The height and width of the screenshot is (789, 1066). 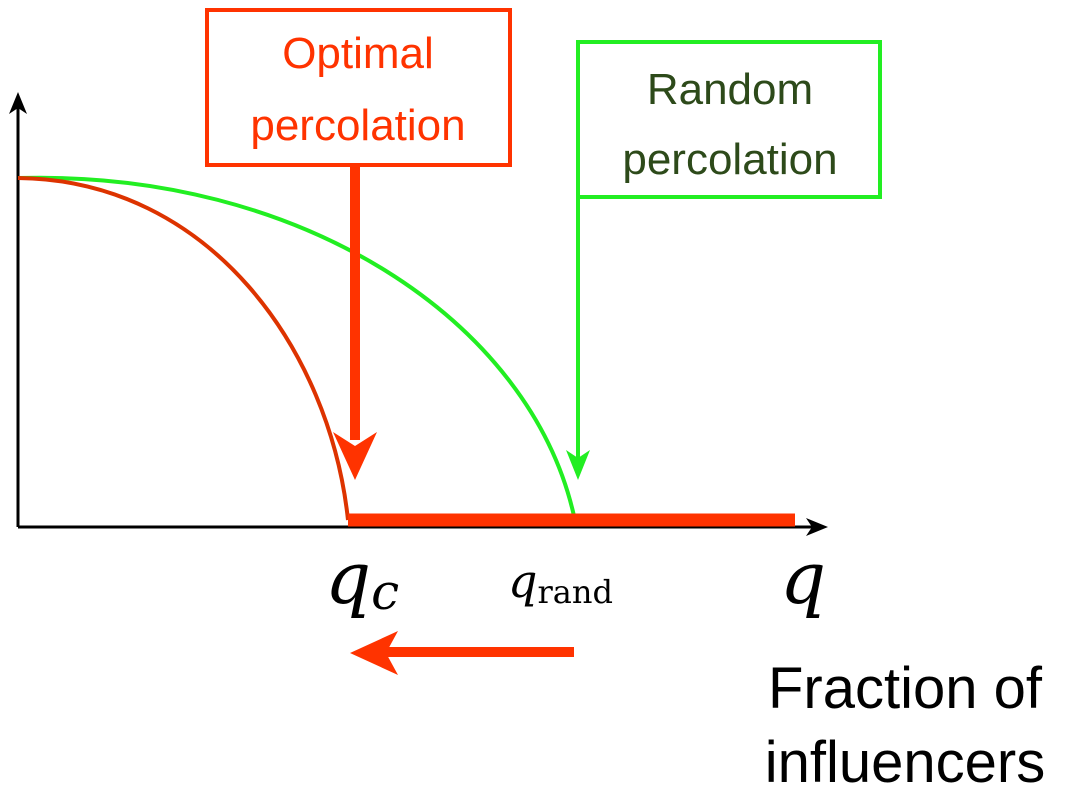 What do you see at coordinates (374, 653) in the screenshot?
I see `shift-arrowhead` at bounding box center [374, 653].